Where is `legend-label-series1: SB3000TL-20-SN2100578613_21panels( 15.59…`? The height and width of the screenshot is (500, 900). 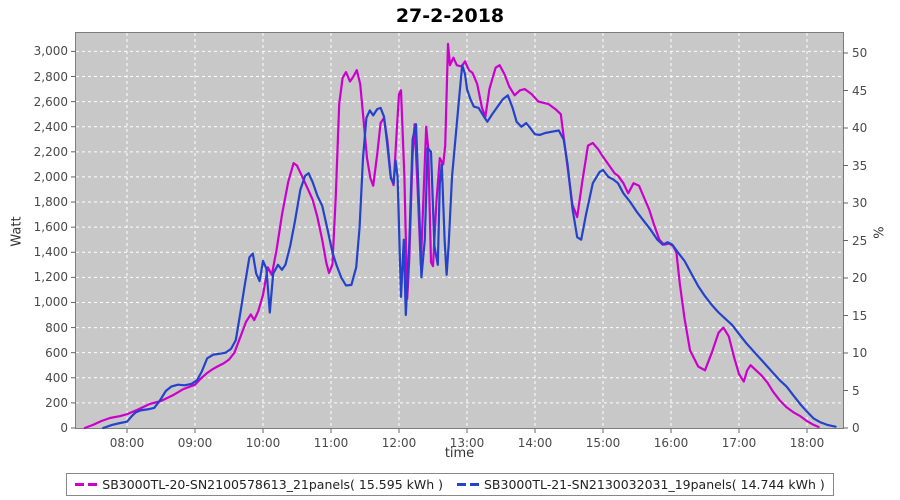 legend-label-series1: SB3000TL-20-SN2100578613_21panels( 15.59… is located at coordinates (272, 484).